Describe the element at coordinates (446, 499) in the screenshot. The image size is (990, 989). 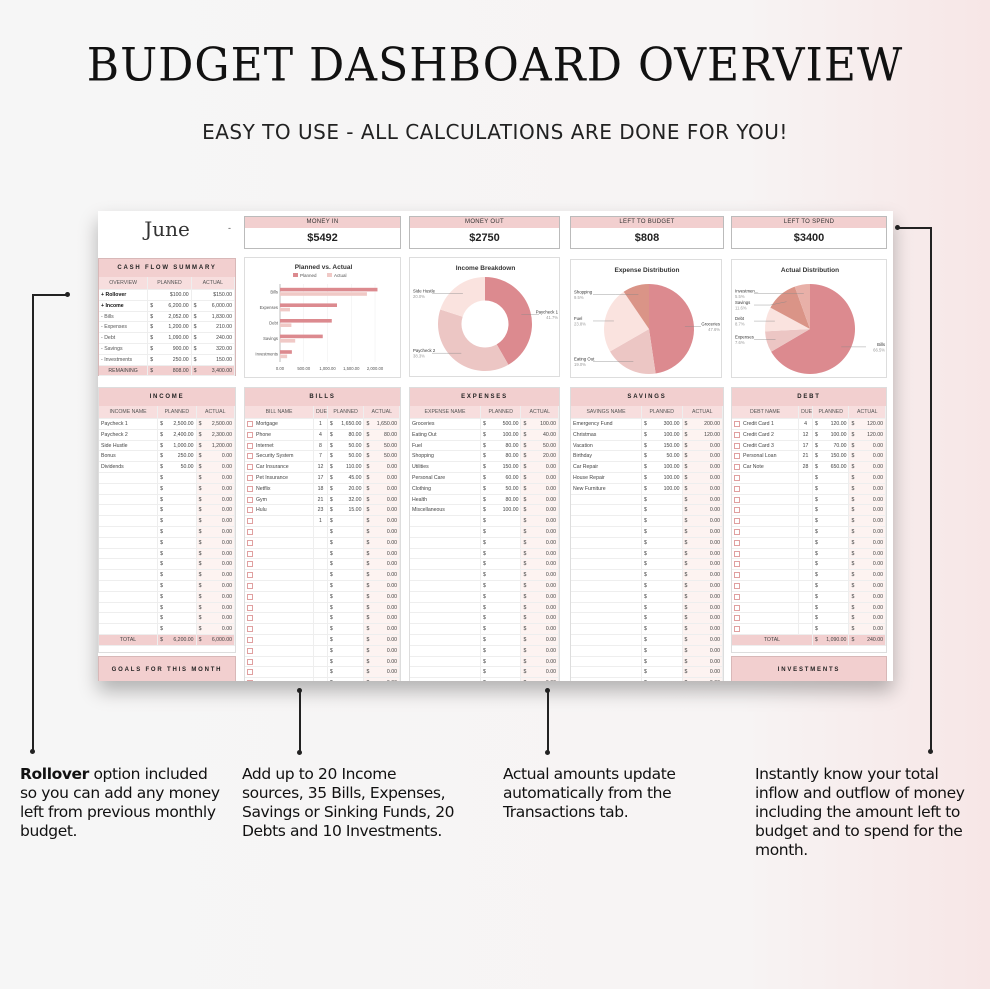
I see `expenses-name-cell: Health` at that location.